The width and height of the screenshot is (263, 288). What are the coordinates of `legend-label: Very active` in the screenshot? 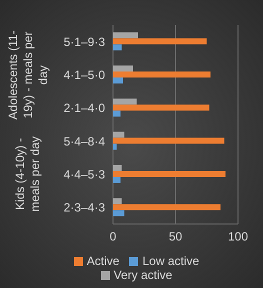 It's located at (143, 275).